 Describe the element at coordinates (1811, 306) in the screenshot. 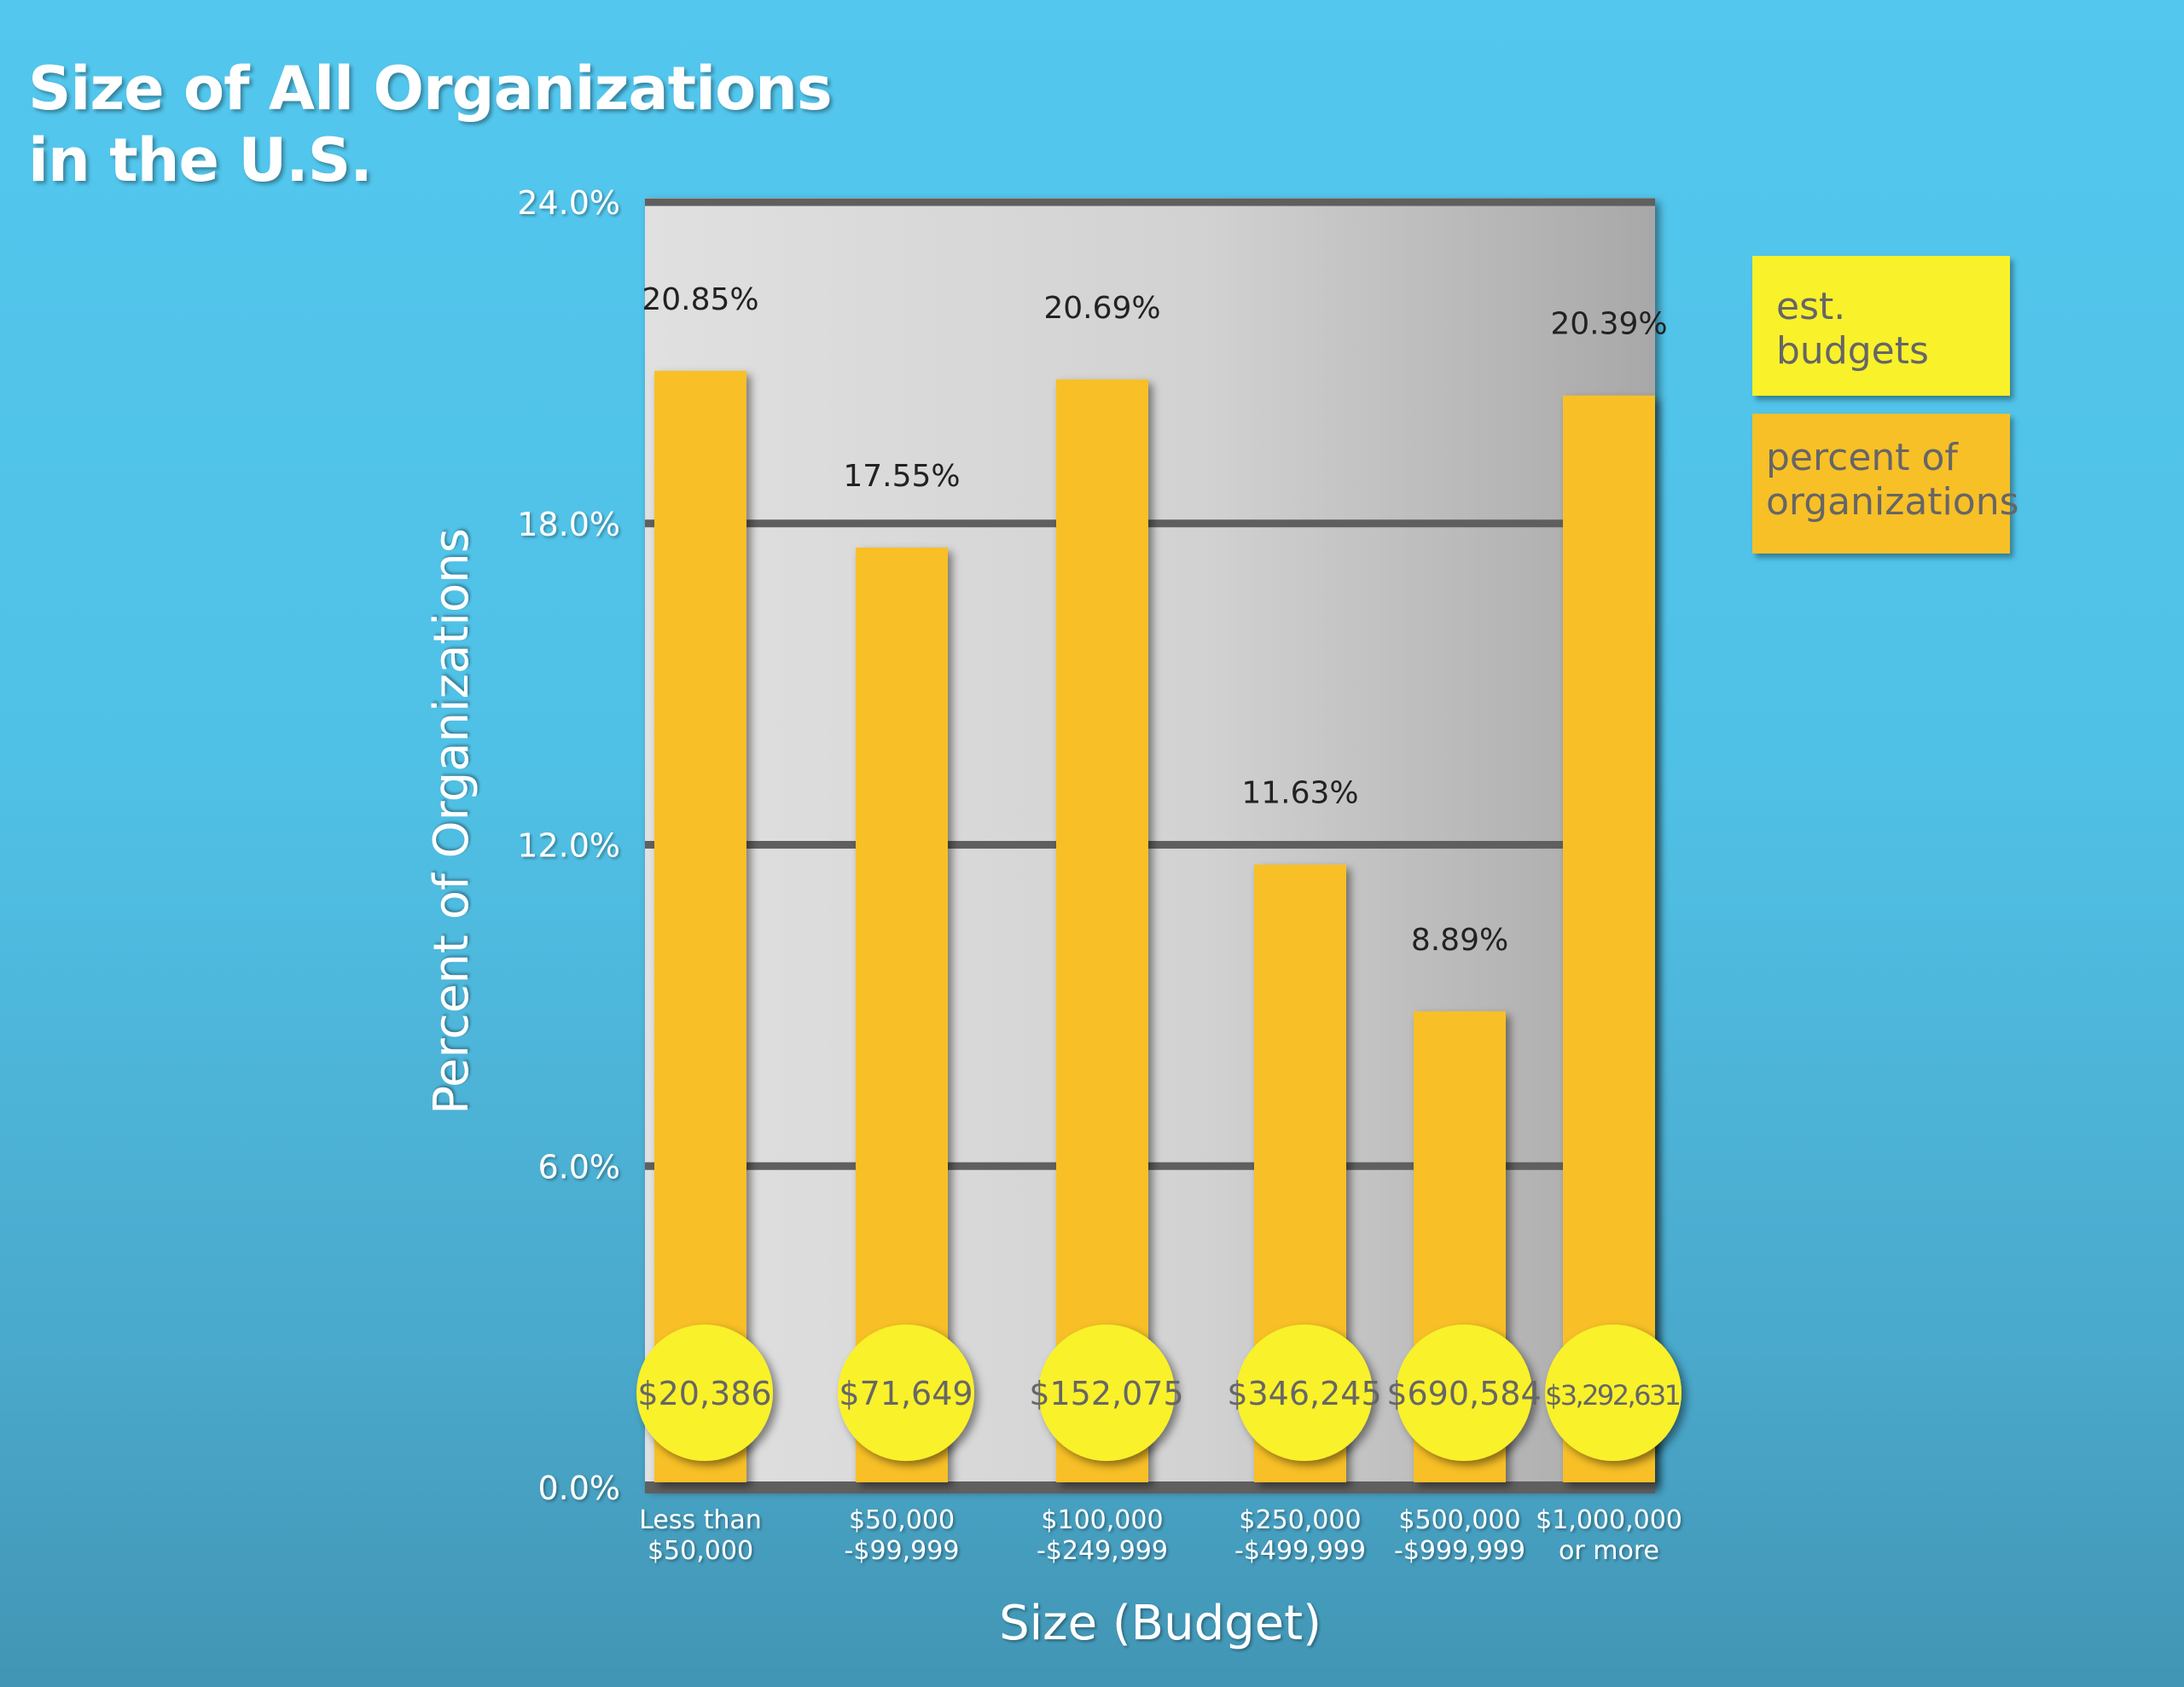

I see `legend-label: est.` at that location.